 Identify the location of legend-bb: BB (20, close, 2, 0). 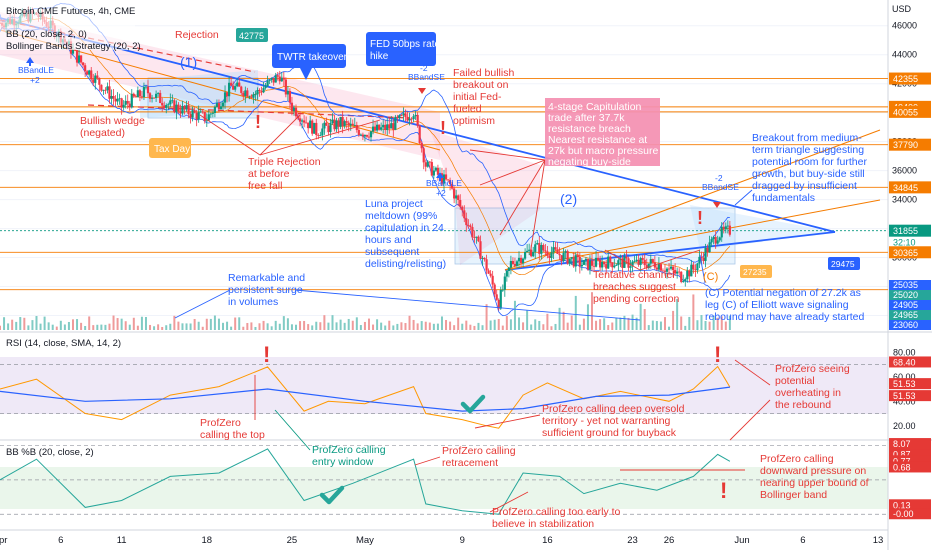
(46, 34).